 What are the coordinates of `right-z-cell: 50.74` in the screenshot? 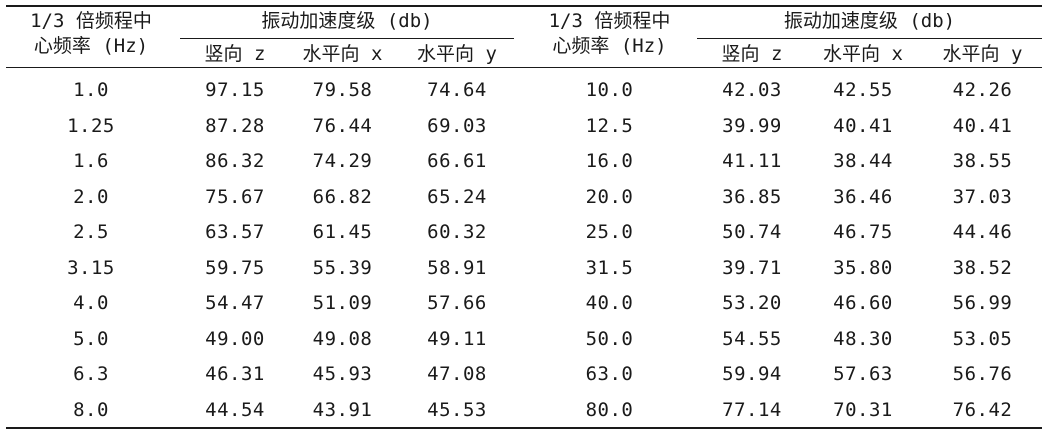 It's located at (752, 232).